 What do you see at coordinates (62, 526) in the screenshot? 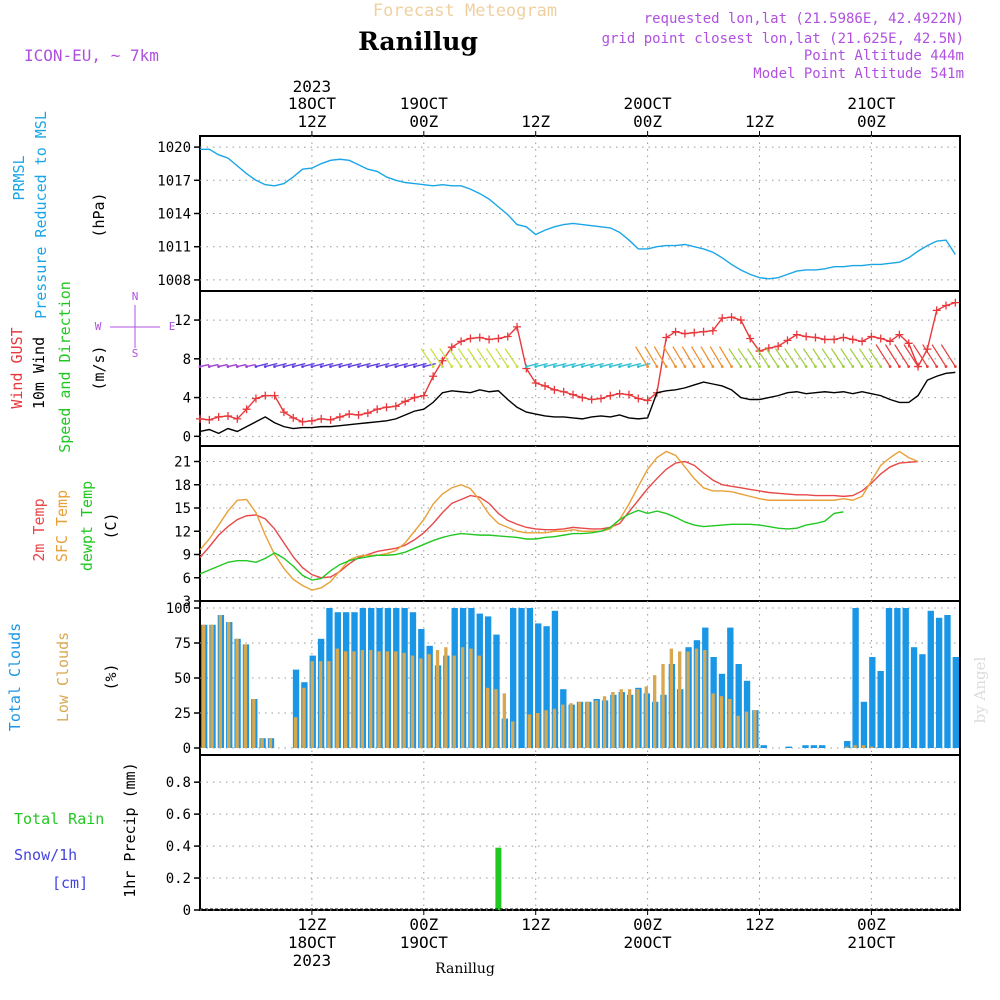
I see `temp-sfc-label: SFC Temp` at bounding box center [62, 526].